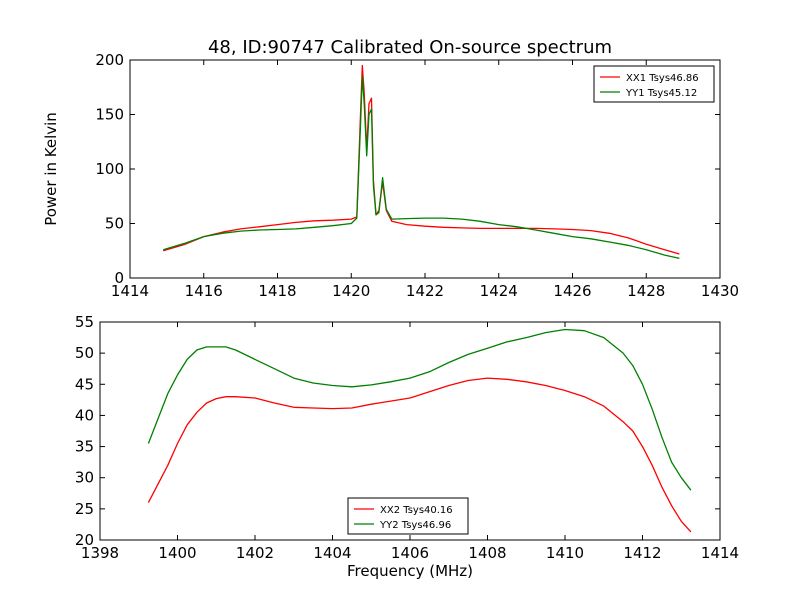 The height and width of the screenshot is (600, 800). What do you see at coordinates (109, 169) in the screenshot?
I see `y-tick-label: 100` at bounding box center [109, 169].